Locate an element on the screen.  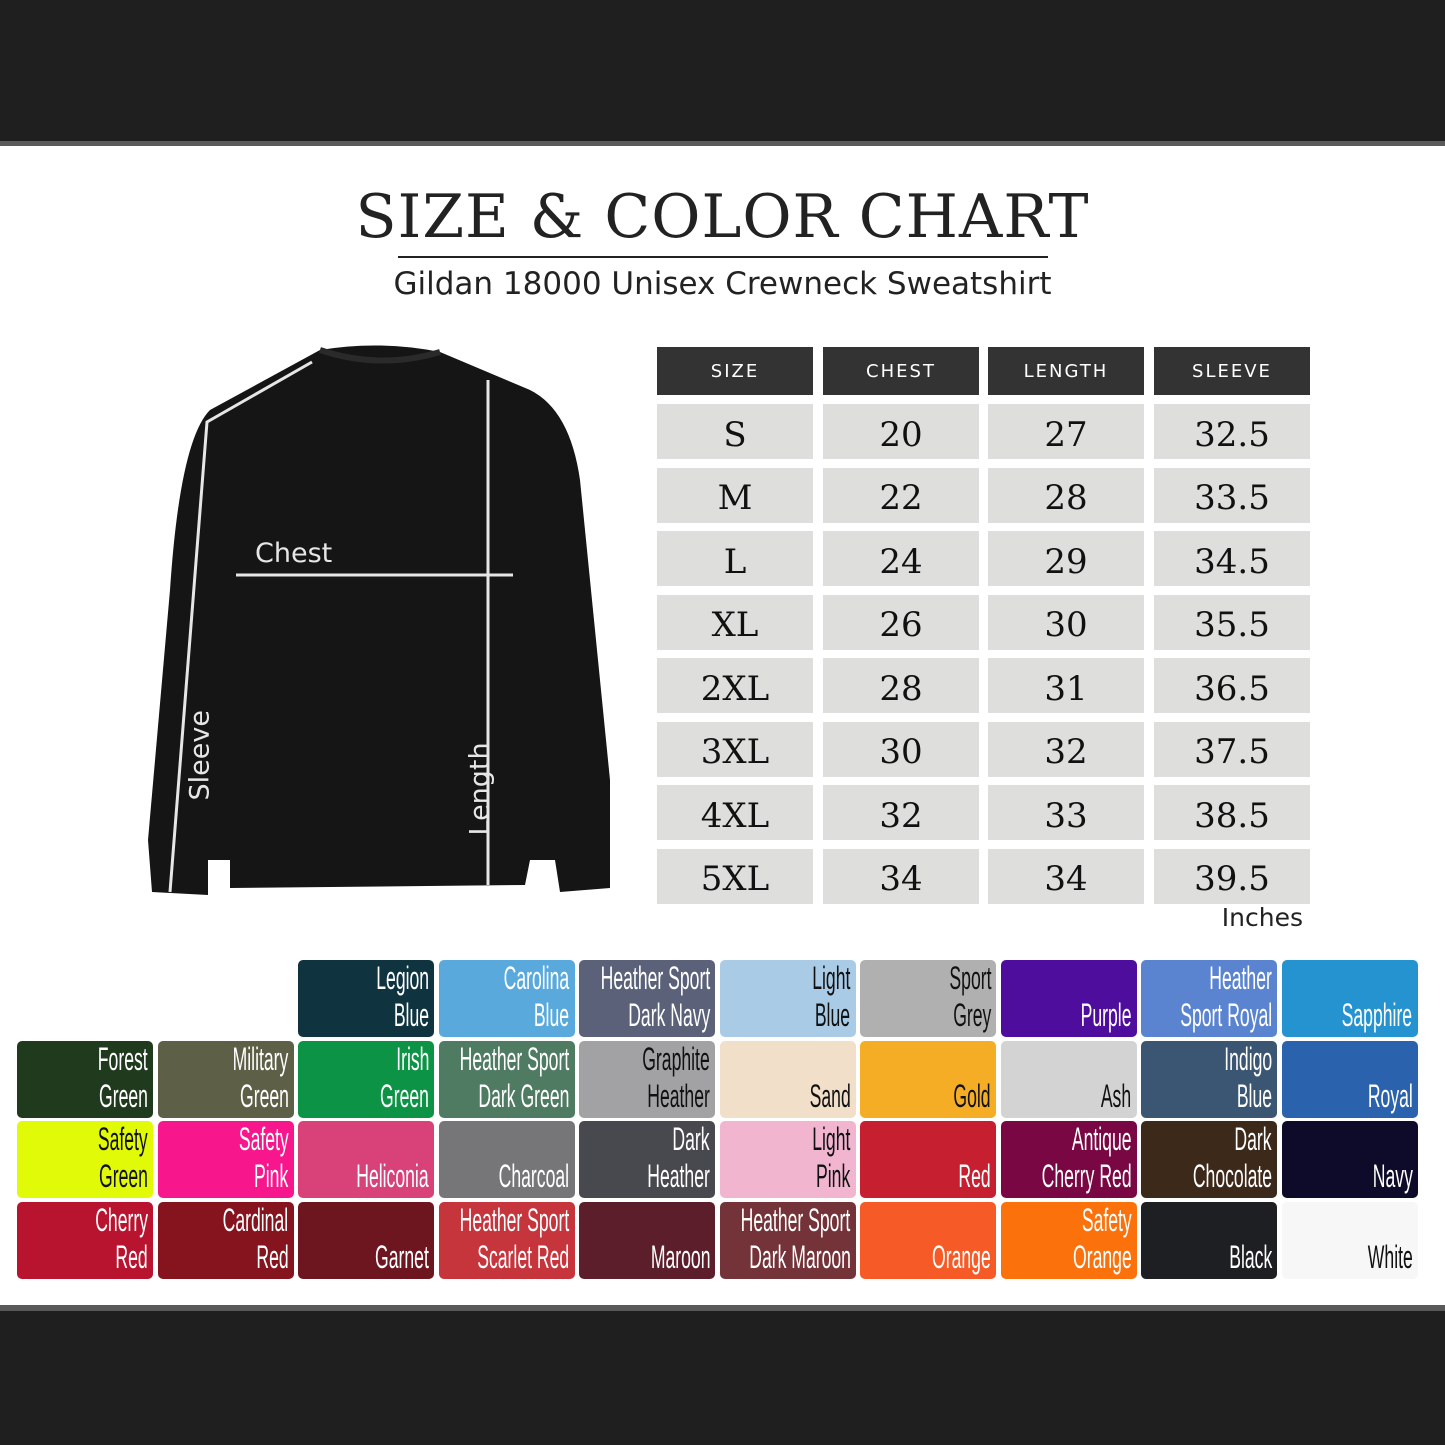
table-cell: 35.5 is located at coordinates (1232, 622).